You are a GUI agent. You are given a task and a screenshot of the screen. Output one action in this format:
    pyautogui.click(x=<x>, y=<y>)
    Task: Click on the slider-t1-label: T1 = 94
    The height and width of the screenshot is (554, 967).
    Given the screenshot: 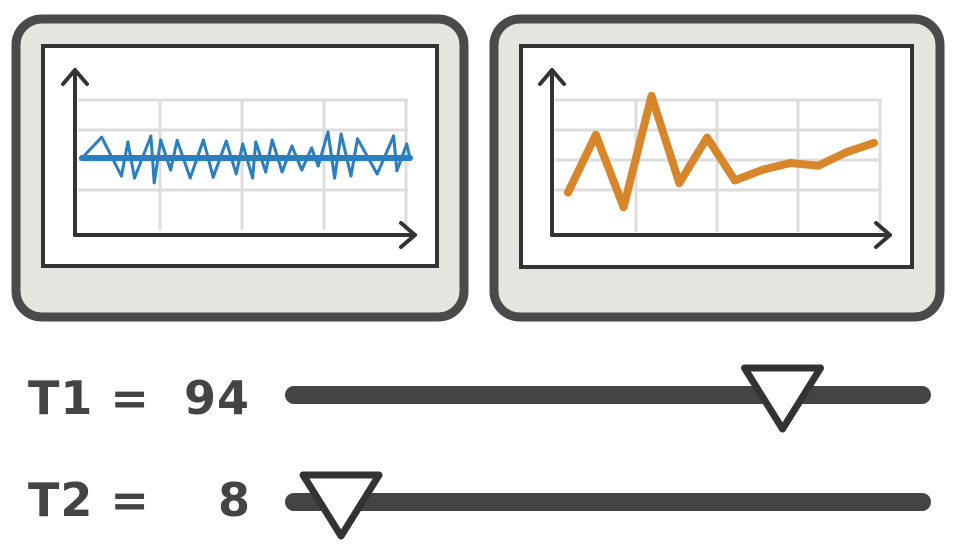 What is the action you would take?
    pyautogui.click(x=139, y=398)
    